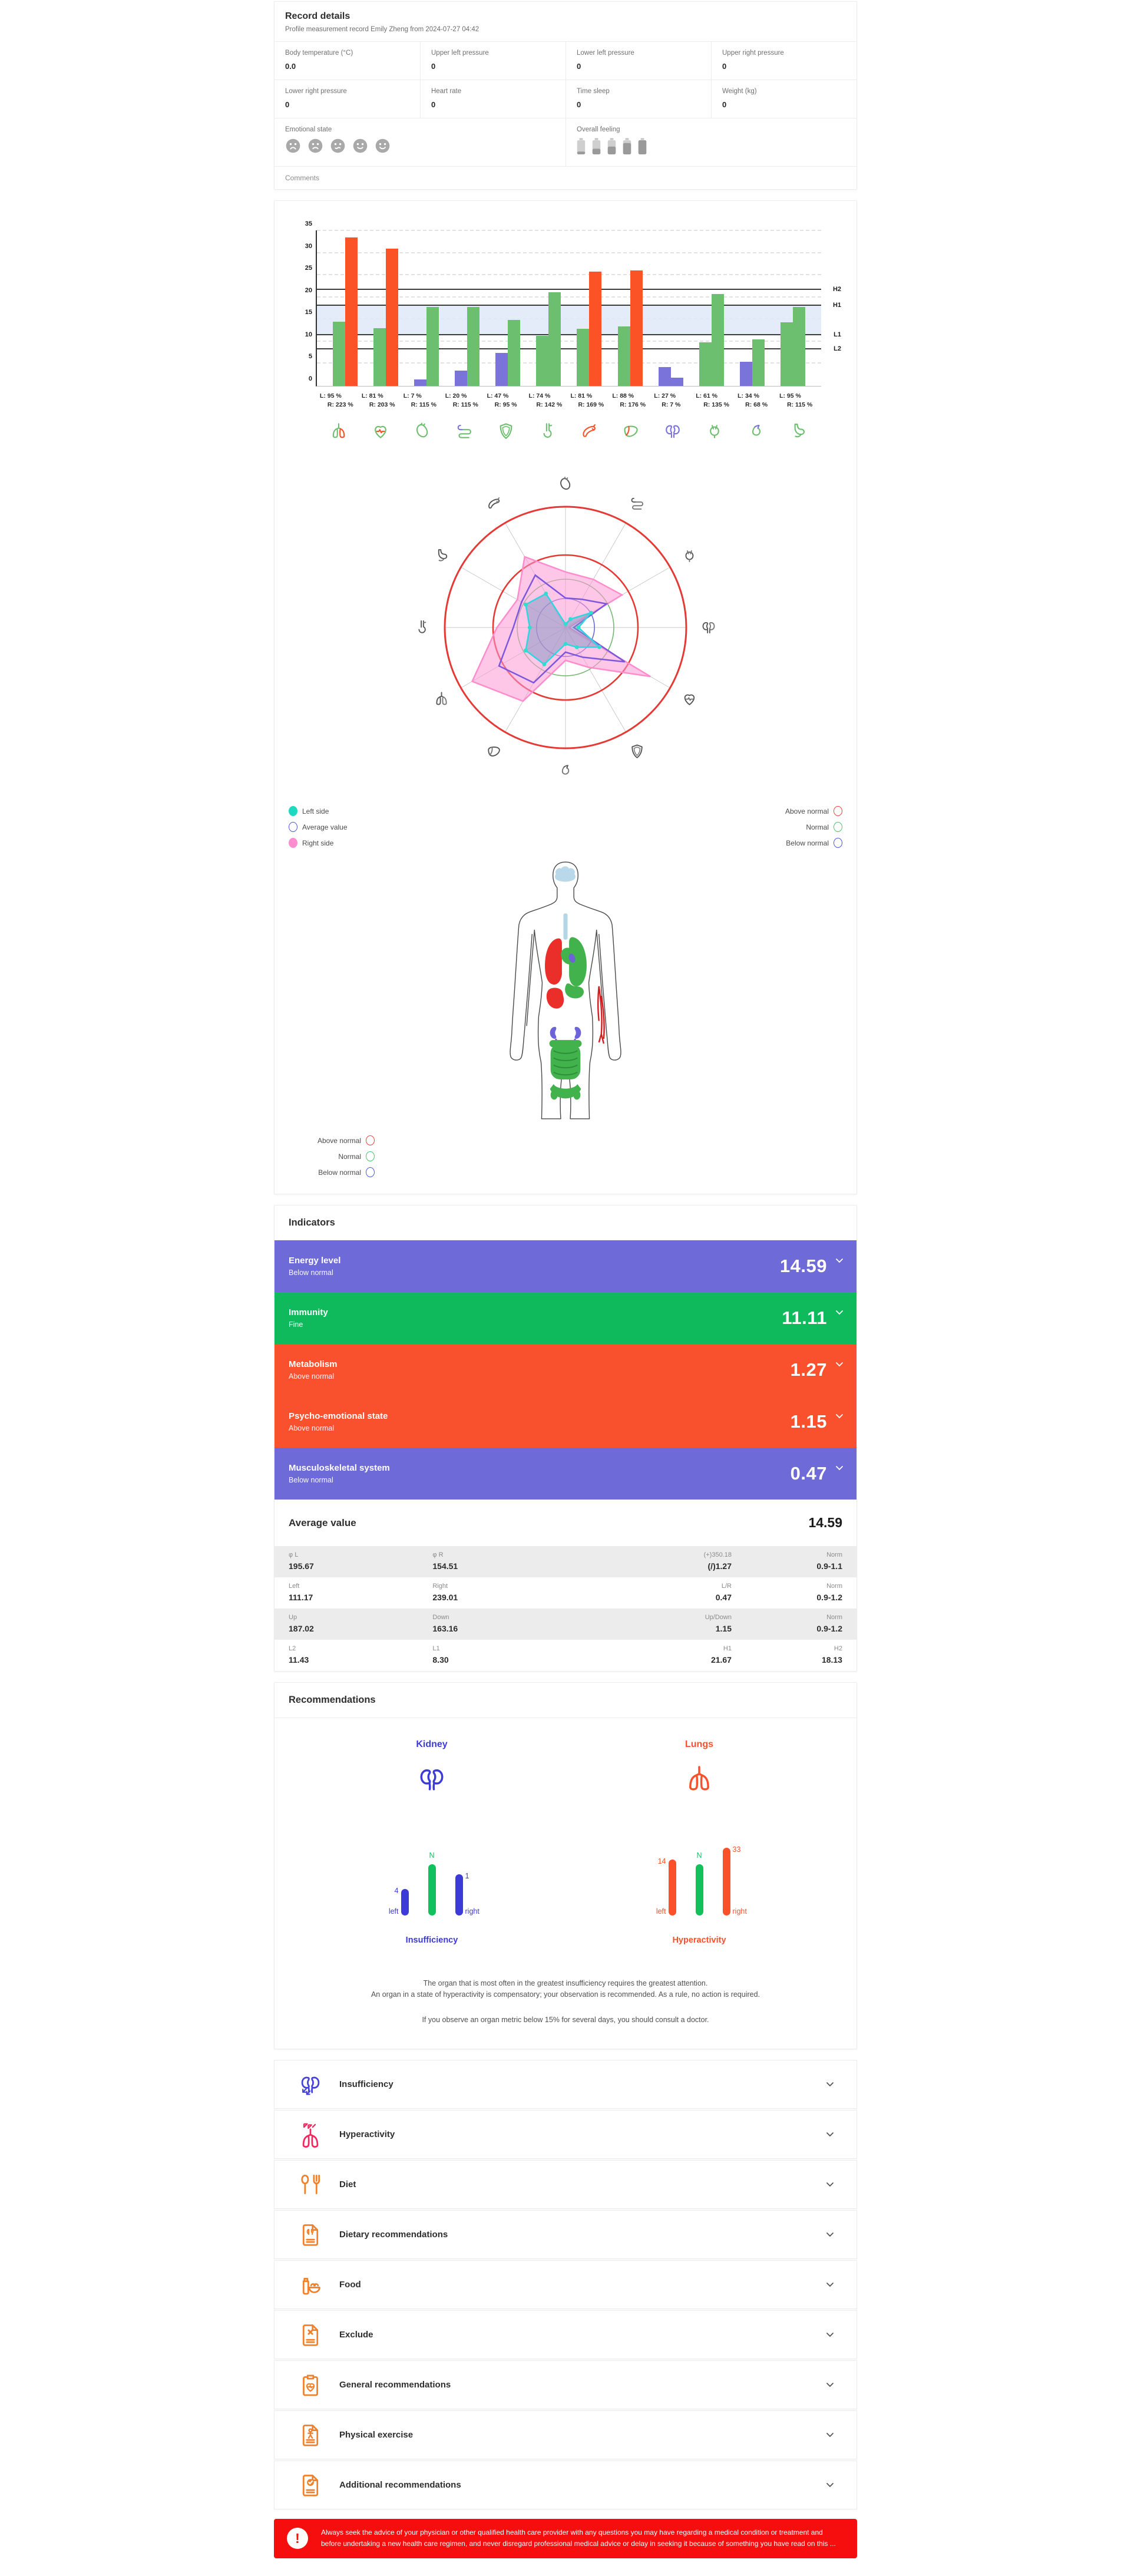 The height and width of the screenshot is (2576, 1131). Describe the element at coordinates (587, 400) in the screenshot. I see `bar-label-pancreas: L: 81 % R: 169 %` at that location.